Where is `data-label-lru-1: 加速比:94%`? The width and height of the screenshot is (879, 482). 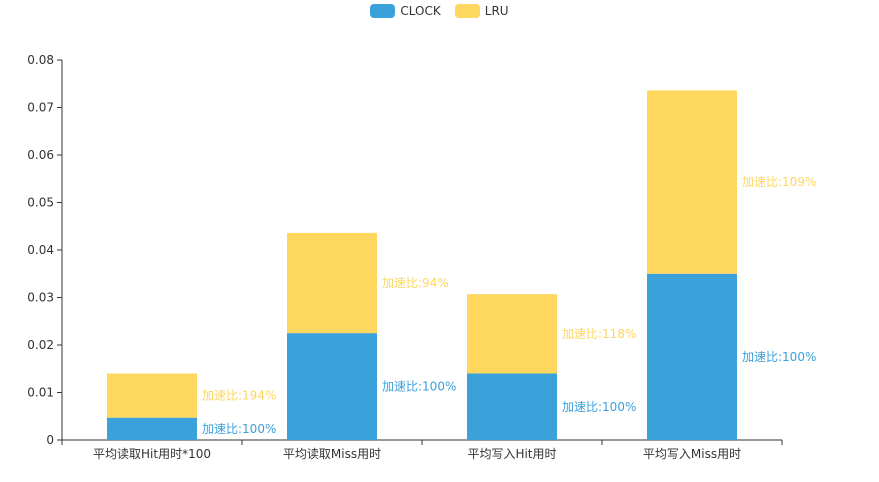 data-label-lru-1: 加速比:94% is located at coordinates (415, 283).